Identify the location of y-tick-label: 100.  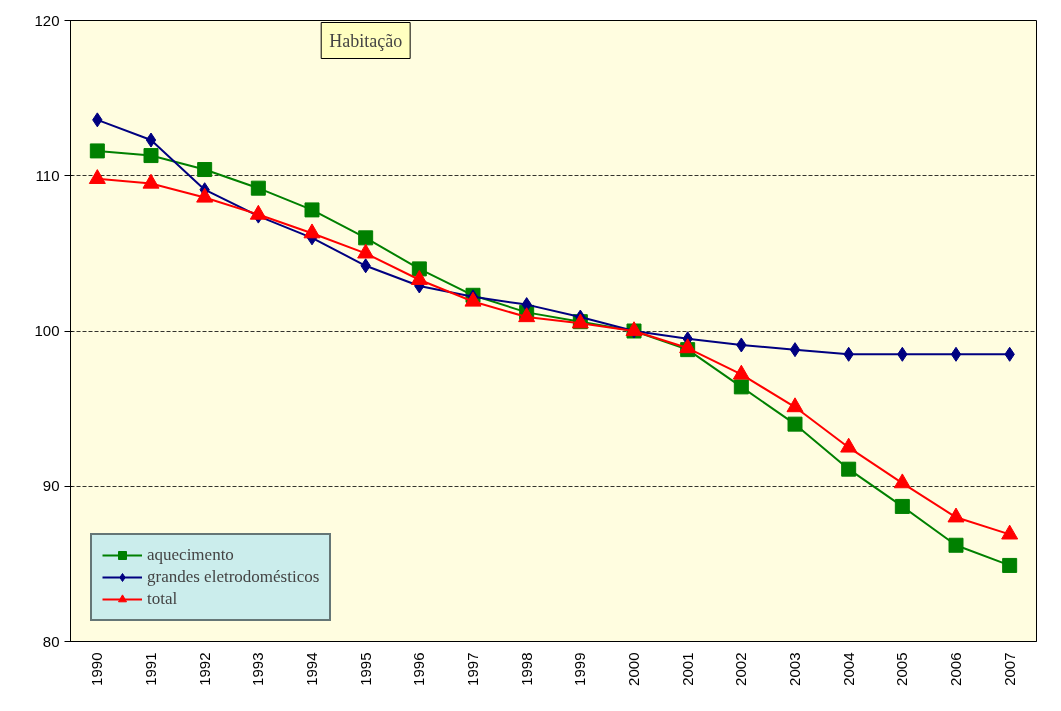
(47, 330).